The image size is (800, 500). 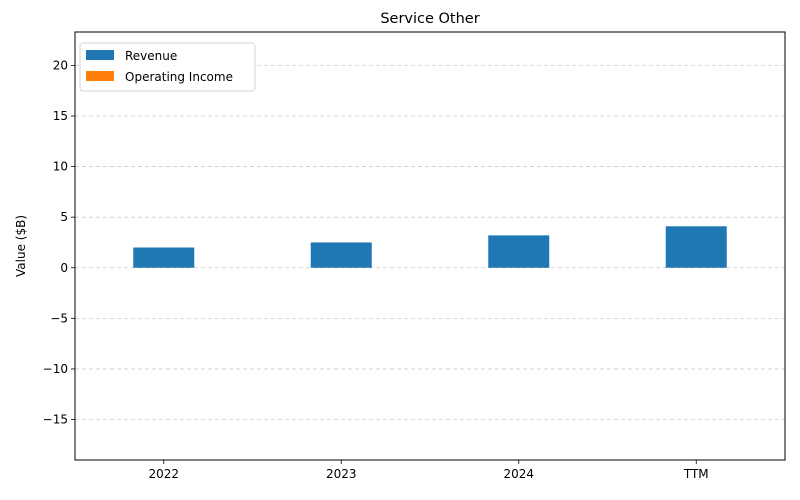 What do you see at coordinates (59, 318) in the screenshot?
I see `y-tick-label: −5` at bounding box center [59, 318].